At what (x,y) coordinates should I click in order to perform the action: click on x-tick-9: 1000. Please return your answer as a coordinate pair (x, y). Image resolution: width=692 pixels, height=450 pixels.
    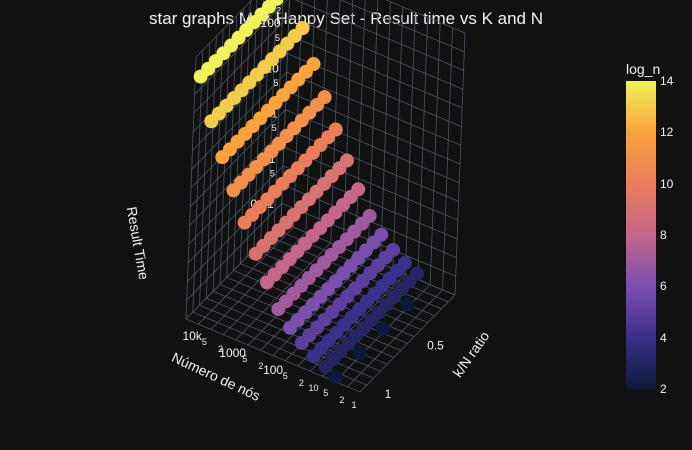
    Looking at the image, I should click on (232, 353).